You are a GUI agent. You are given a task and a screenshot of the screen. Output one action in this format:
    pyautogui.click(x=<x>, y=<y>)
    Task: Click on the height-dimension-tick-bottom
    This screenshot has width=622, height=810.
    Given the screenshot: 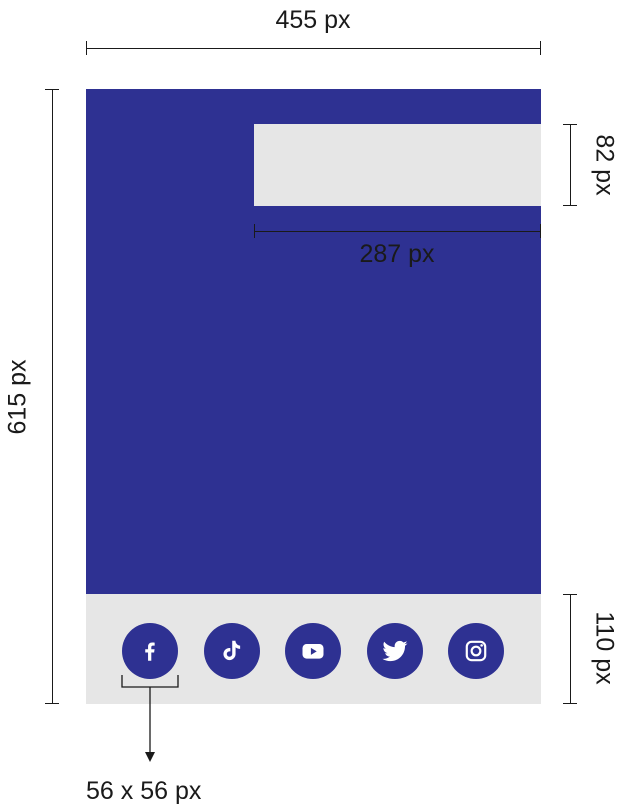 What is the action you would take?
    pyautogui.click(x=52, y=703)
    